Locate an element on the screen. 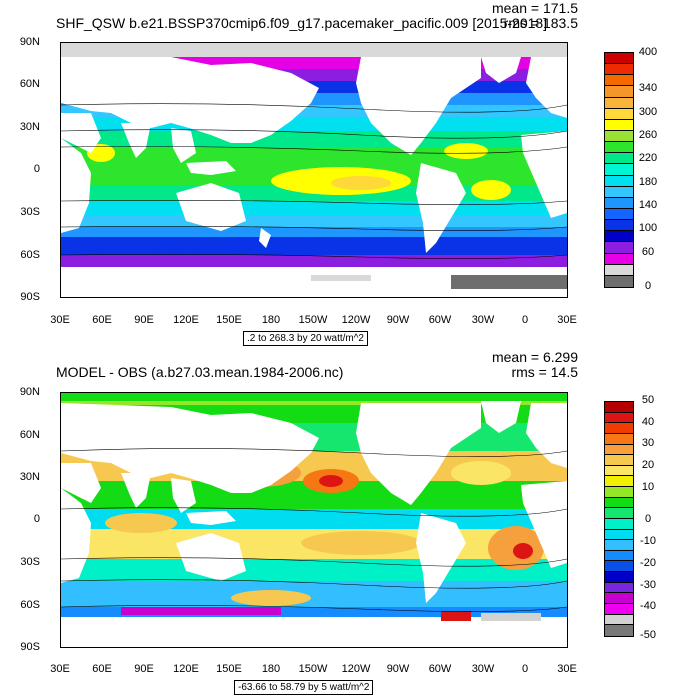 This screenshot has width=700, height=700. colorbar-label: 300 is located at coordinates (648, 112).